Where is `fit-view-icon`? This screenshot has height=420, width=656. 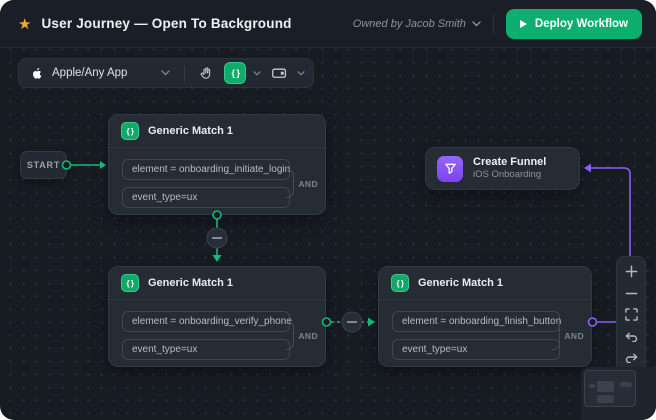 fit-view-icon is located at coordinates (631, 314).